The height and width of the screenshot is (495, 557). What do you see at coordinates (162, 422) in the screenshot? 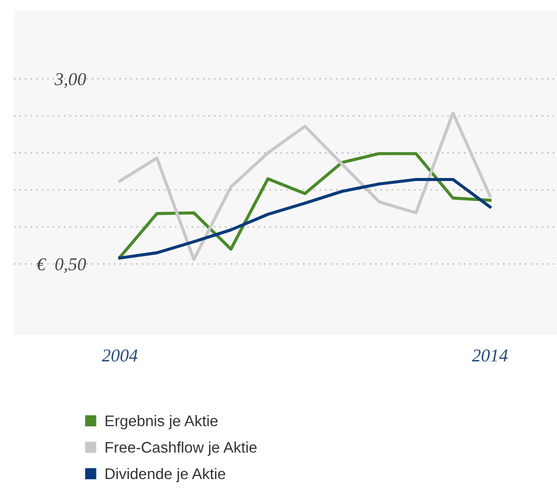
I see `legend-label: Ergebnis je Aktie` at bounding box center [162, 422].